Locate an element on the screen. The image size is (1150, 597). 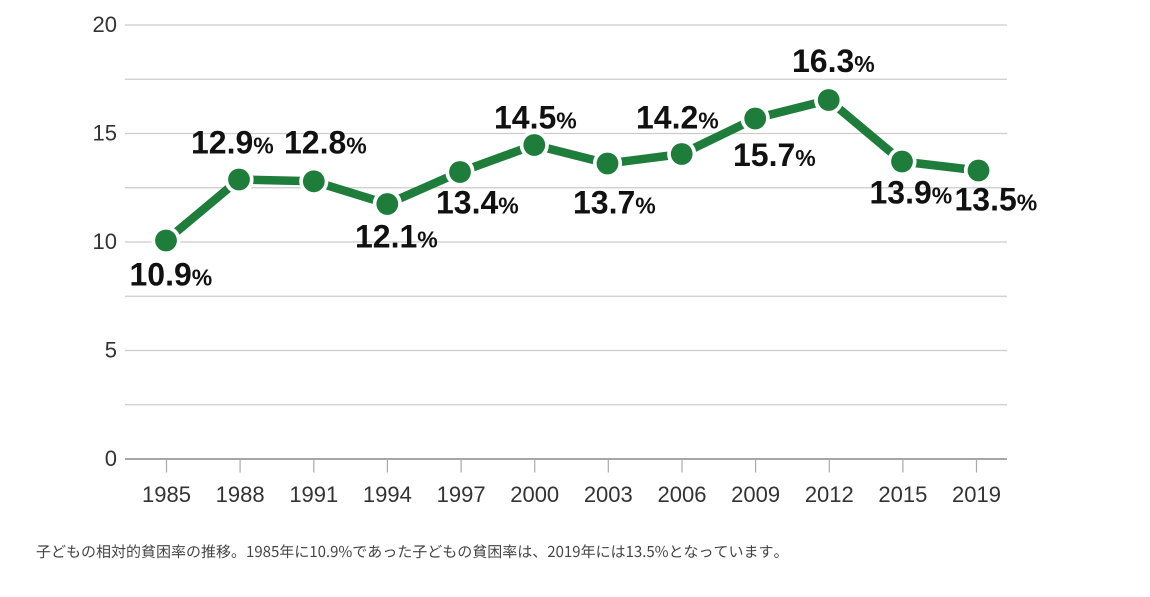
svg-text: 1997 is located at coordinates (461, 494).